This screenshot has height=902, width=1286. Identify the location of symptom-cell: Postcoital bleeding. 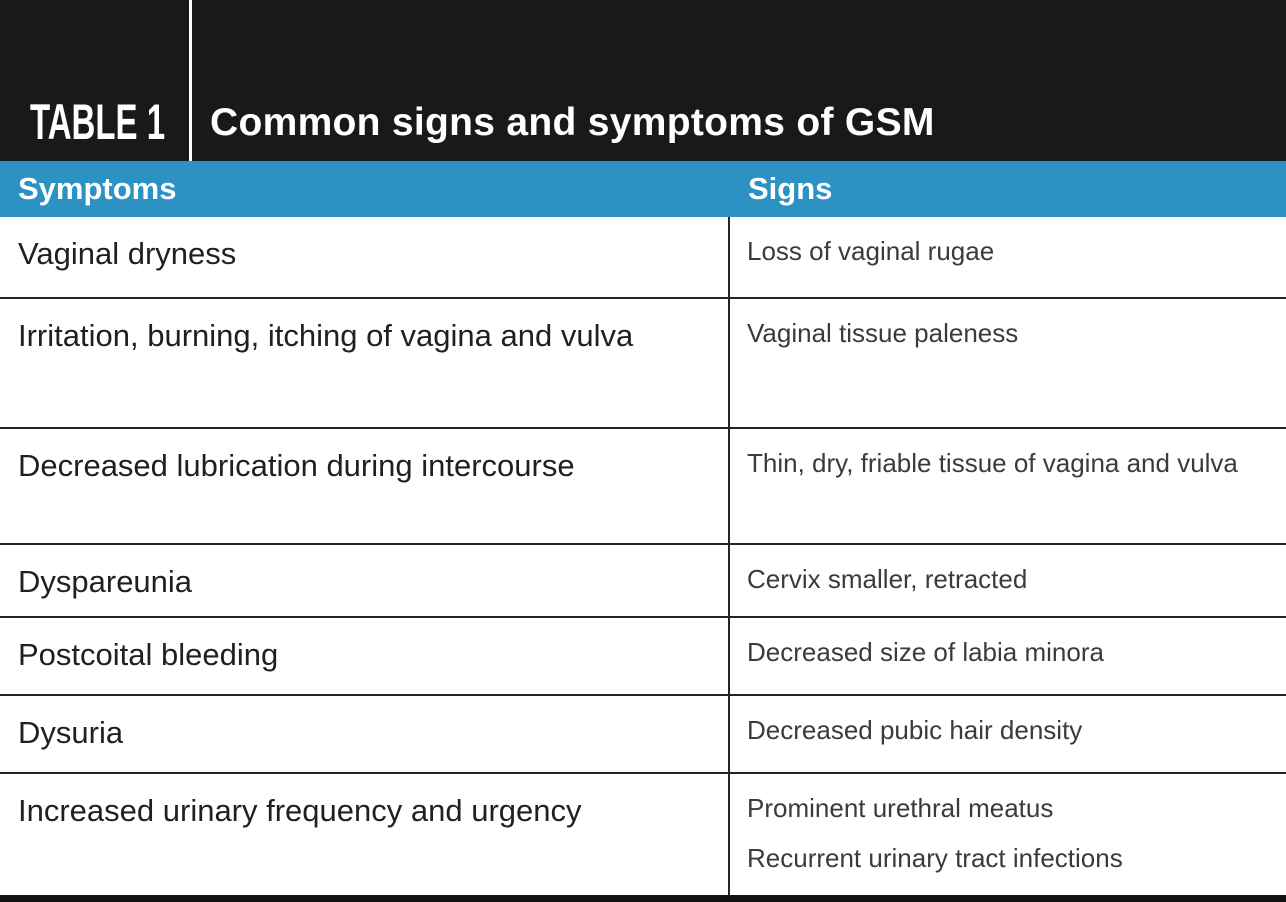
(365, 656).